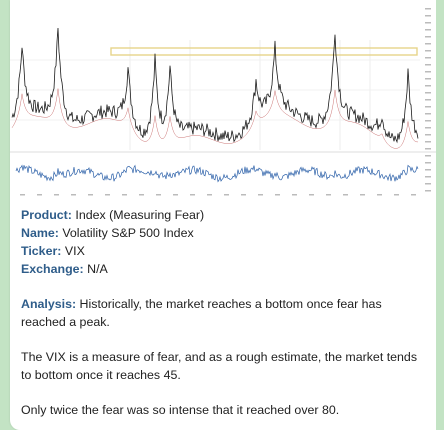 Image resolution: width=444 pixels, height=430 pixels. I want to click on exchange-value: N/A, so click(97, 269).